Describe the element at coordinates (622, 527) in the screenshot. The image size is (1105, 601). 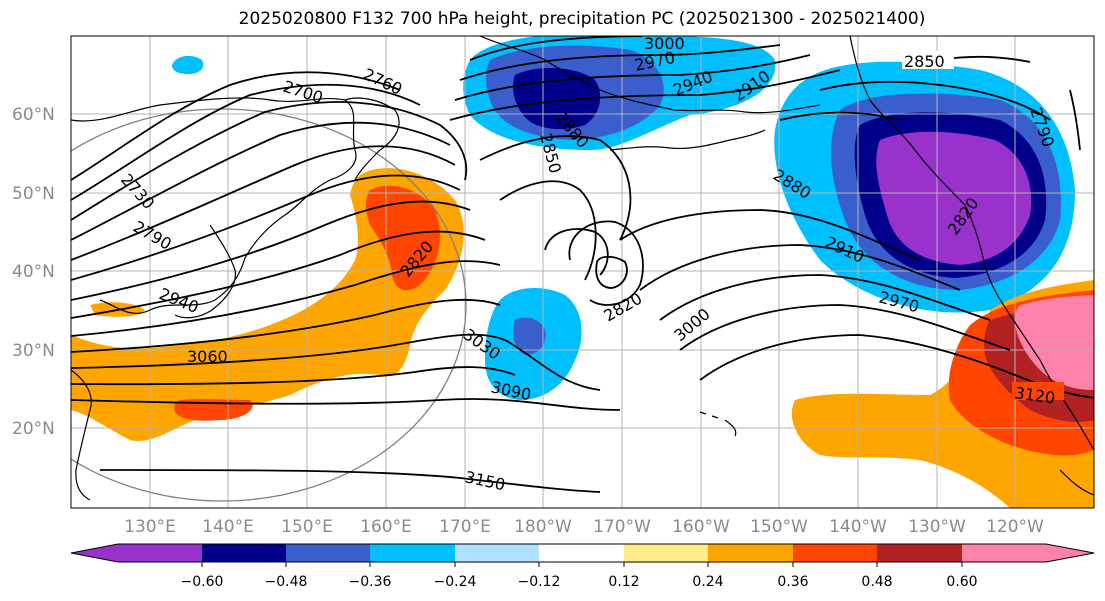
I see `longitude-label: 170°W` at that location.